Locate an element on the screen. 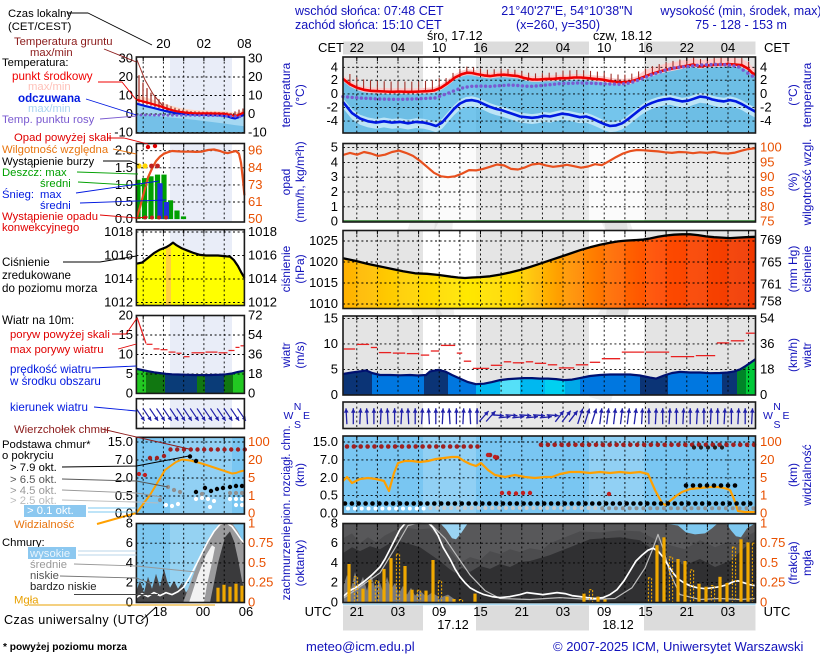  svg-text: 18 is located at coordinates (160, 611).